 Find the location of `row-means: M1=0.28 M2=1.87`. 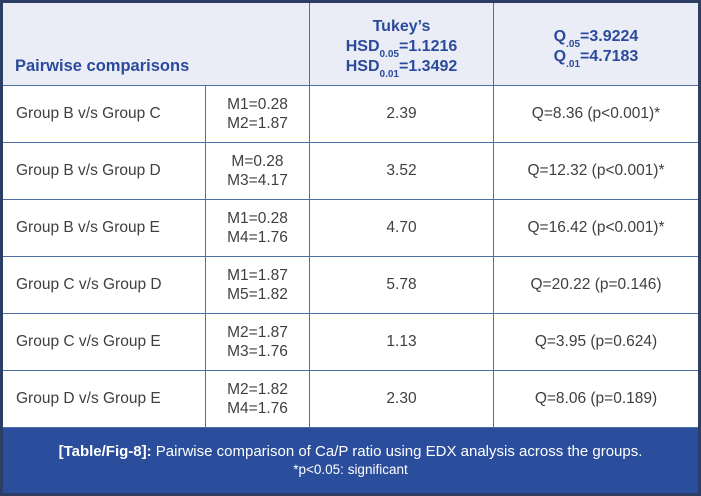

row-means: M1=0.28 M2=1.87 is located at coordinates (258, 114).